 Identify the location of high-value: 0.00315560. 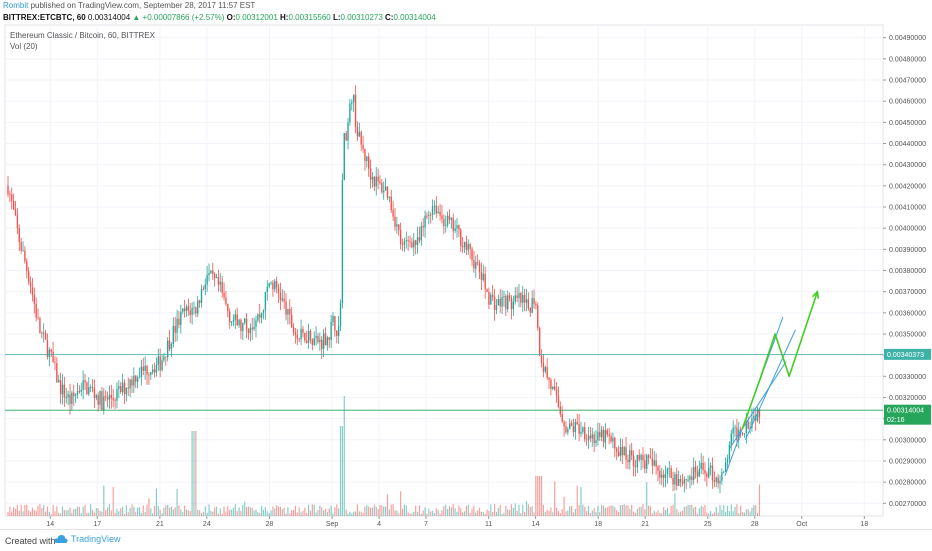
(309, 17).